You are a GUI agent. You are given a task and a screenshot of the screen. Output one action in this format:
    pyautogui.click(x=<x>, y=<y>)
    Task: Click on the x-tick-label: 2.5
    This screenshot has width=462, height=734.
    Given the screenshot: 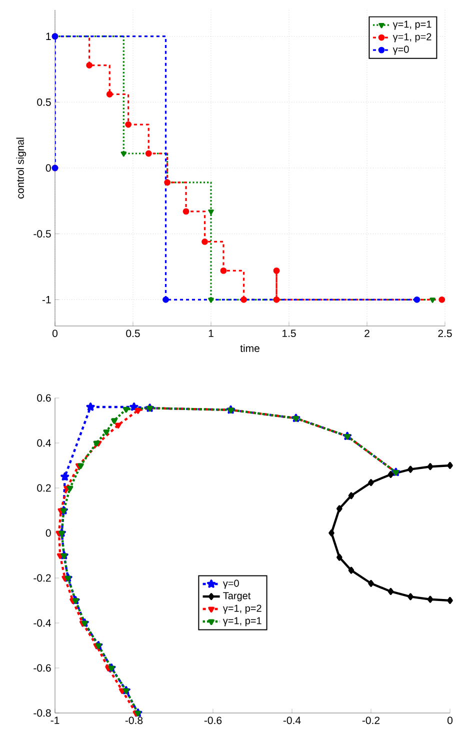 What is the action you would take?
    pyautogui.click(x=445, y=334)
    